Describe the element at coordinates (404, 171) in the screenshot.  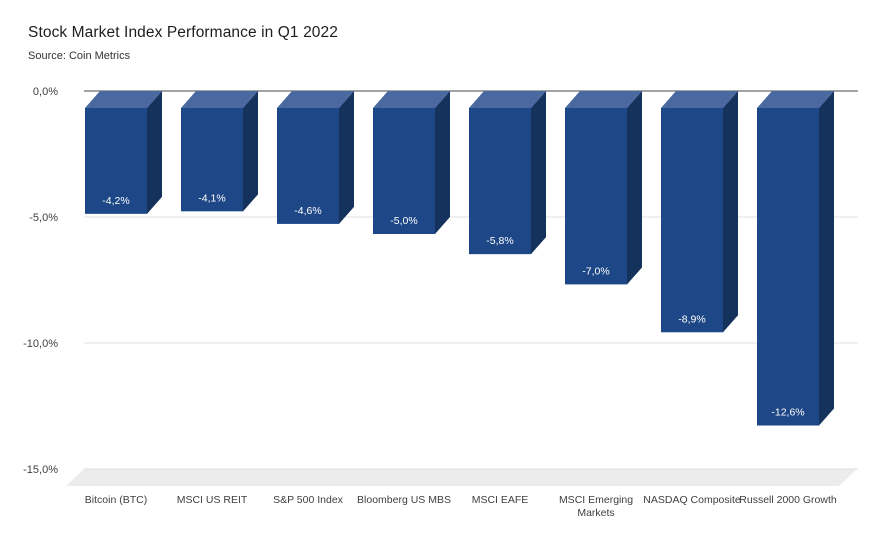
I see `bar-bloomberg-us-mbs` at that location.